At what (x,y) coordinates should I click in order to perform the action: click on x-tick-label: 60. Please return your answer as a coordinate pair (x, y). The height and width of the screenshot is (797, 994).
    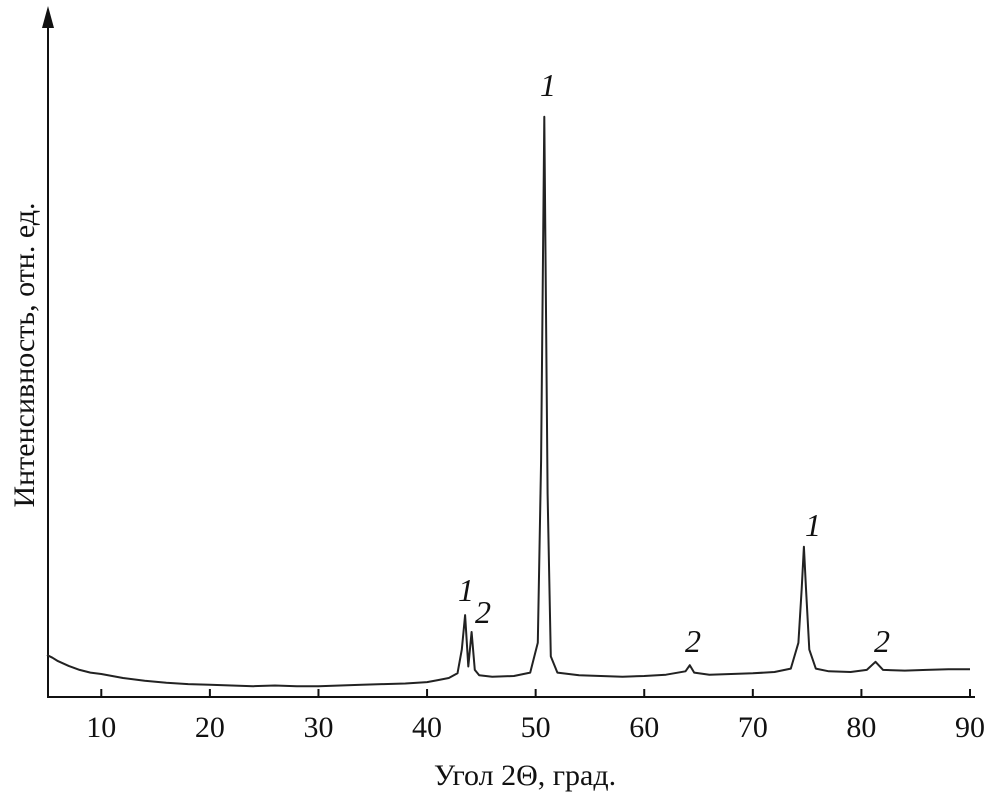
    Looking at the image, I should click on (644, 727).